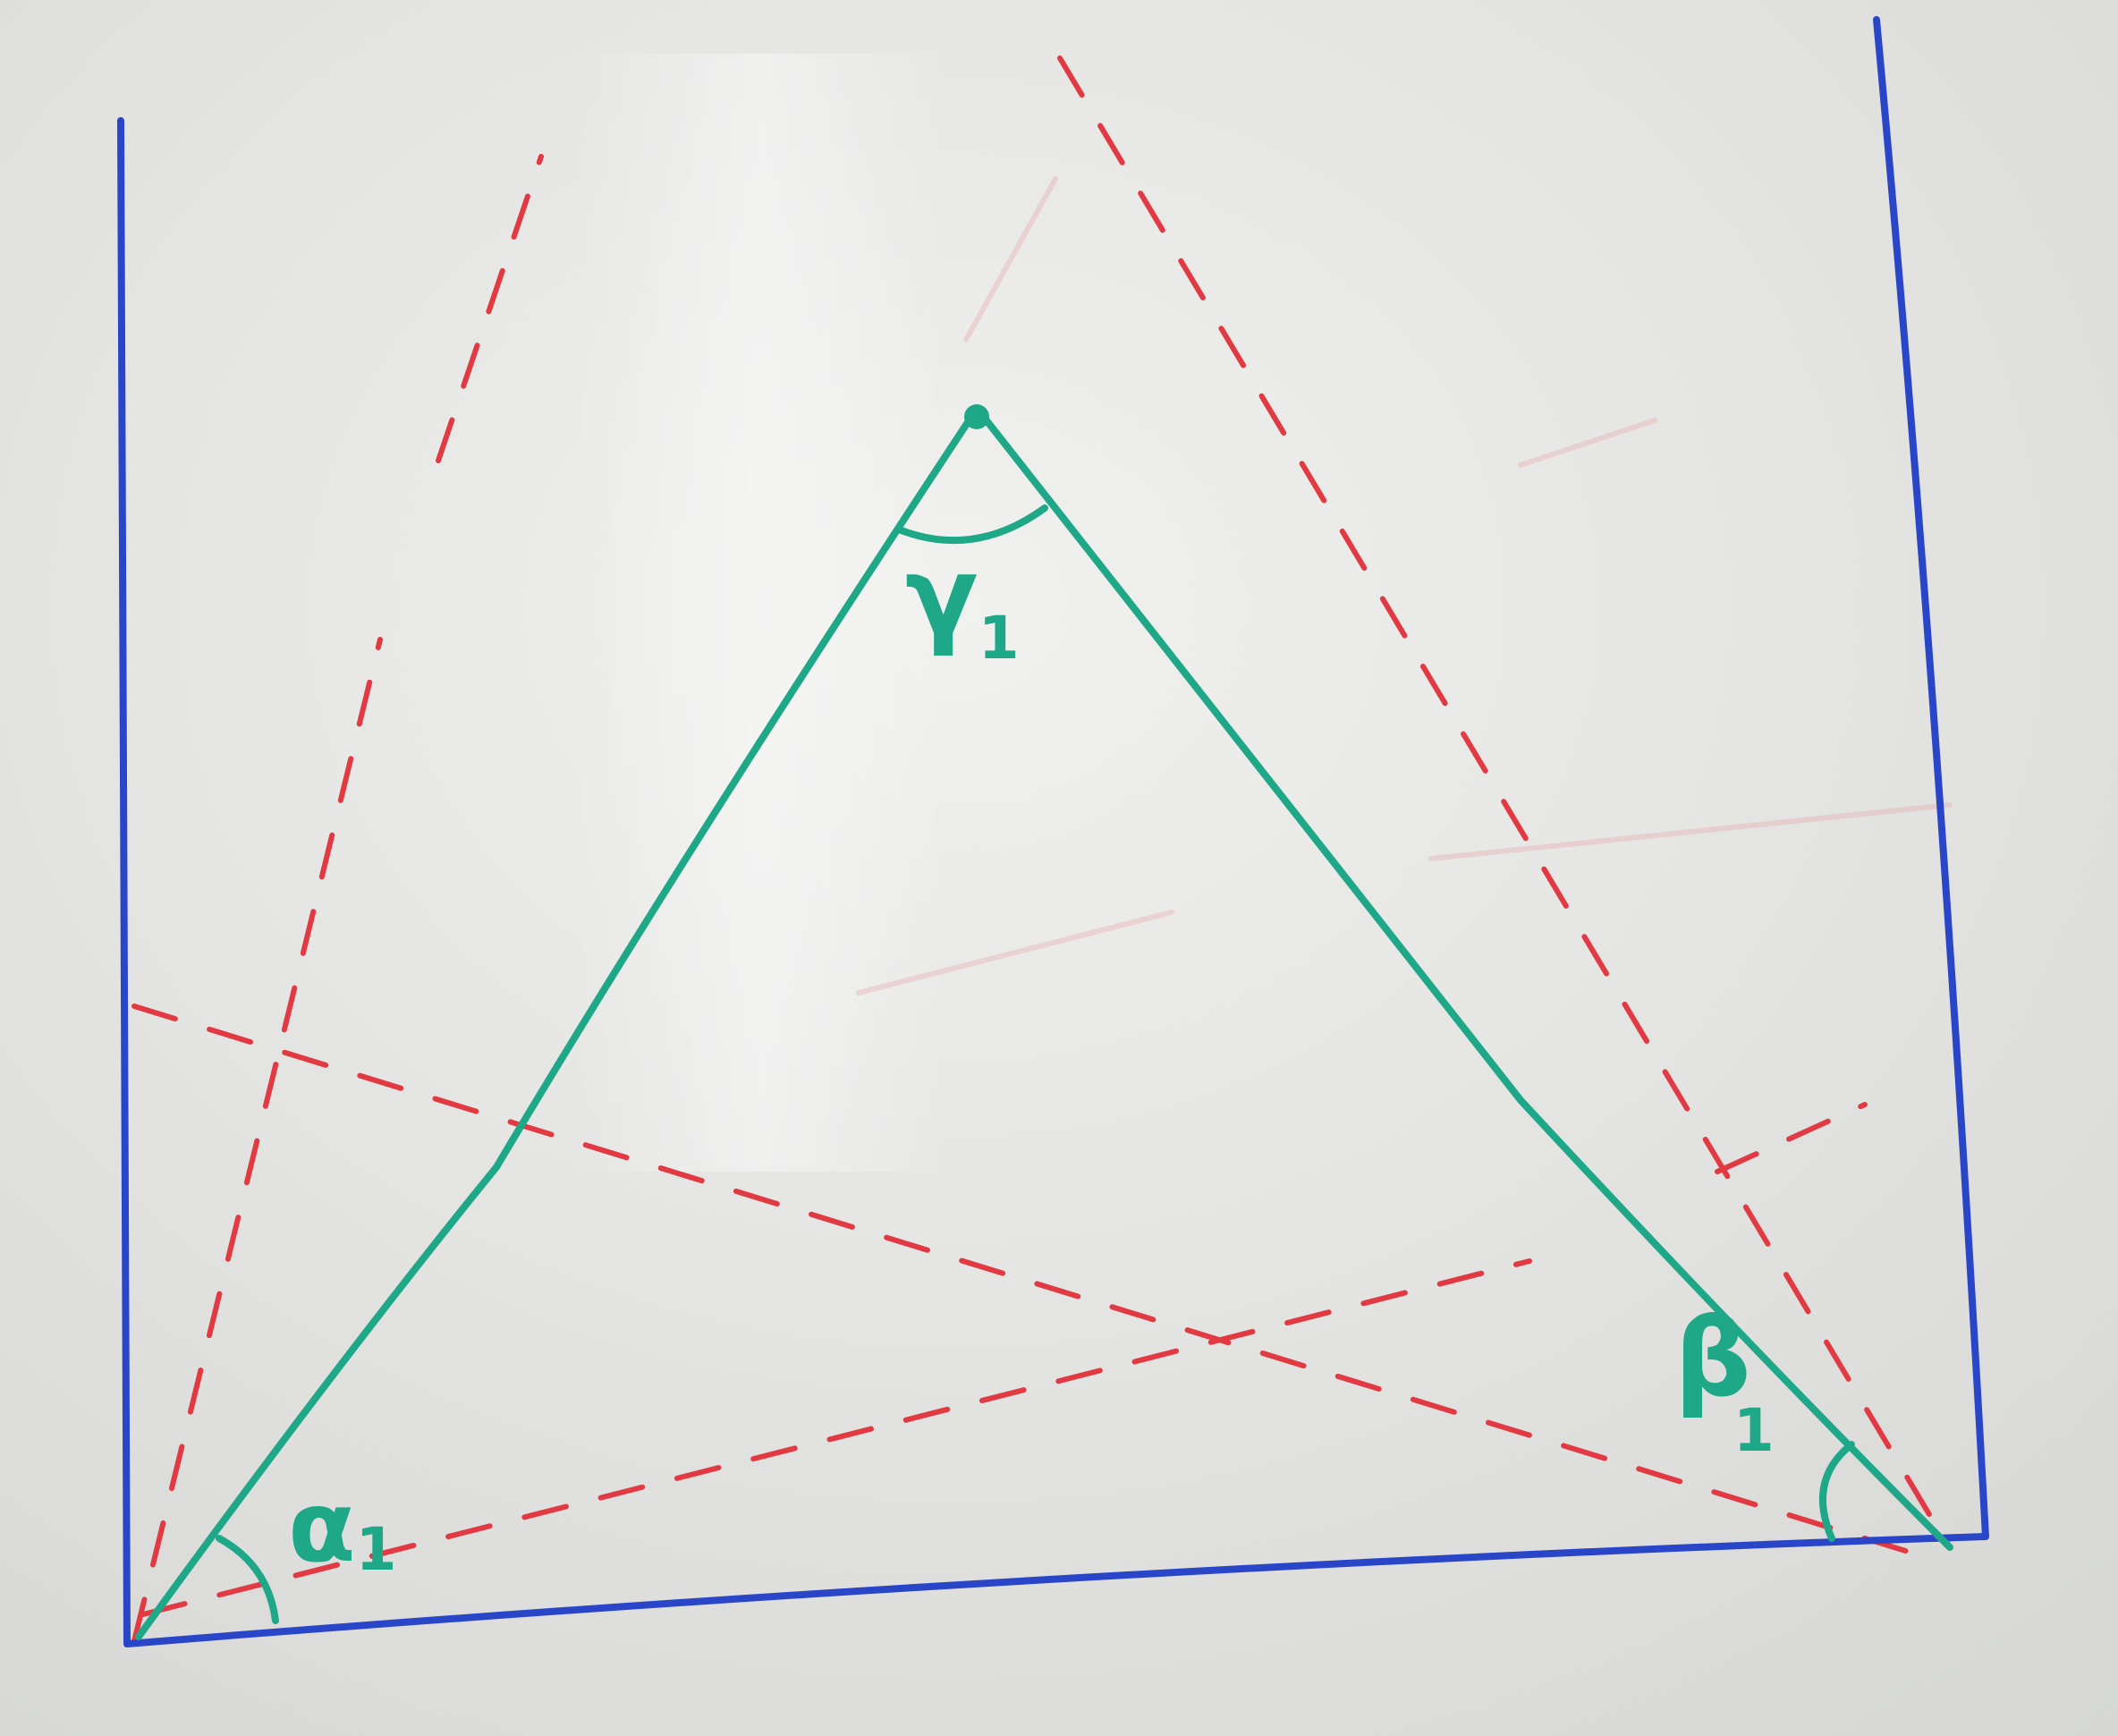  What do you see at coordinates (322, 1526) in the screenshot?
I see `alpha-symbol: α` at bounding box center [322, 1526].